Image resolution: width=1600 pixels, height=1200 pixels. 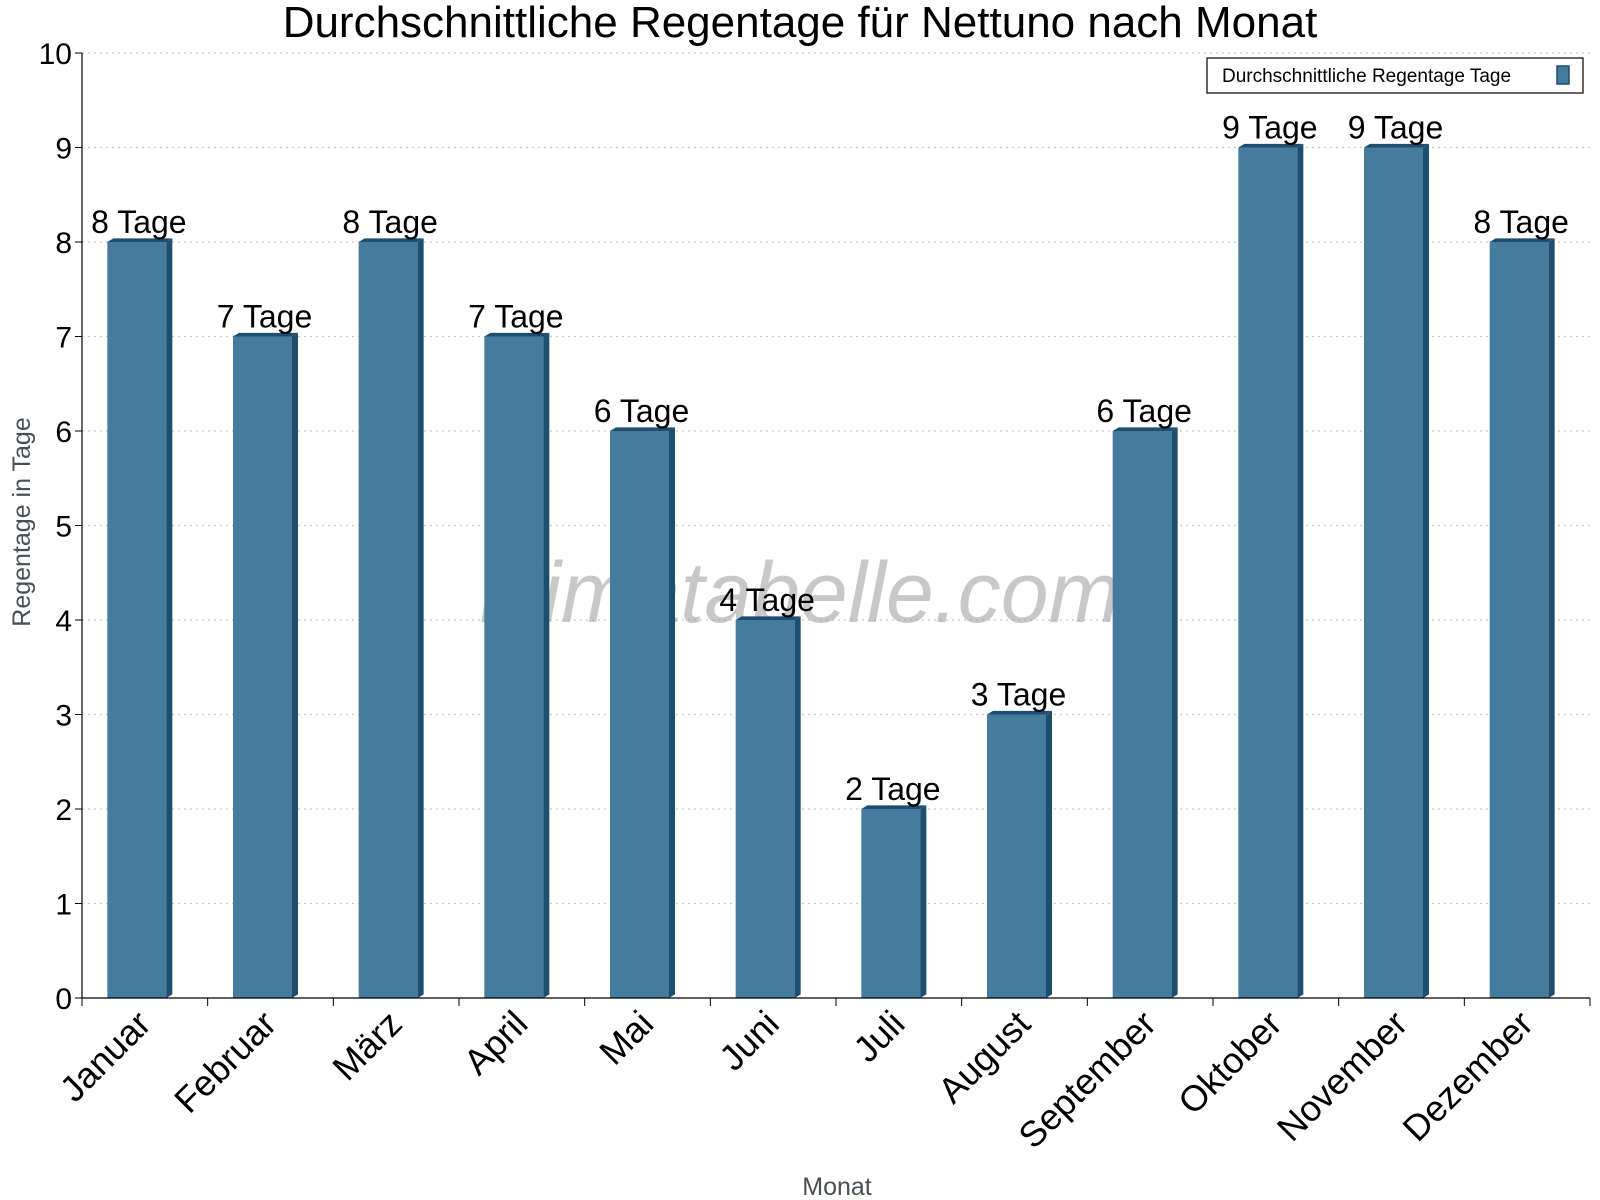 I want to click on bar-value-label: 3 Tage, so click(x=1019, y=695).